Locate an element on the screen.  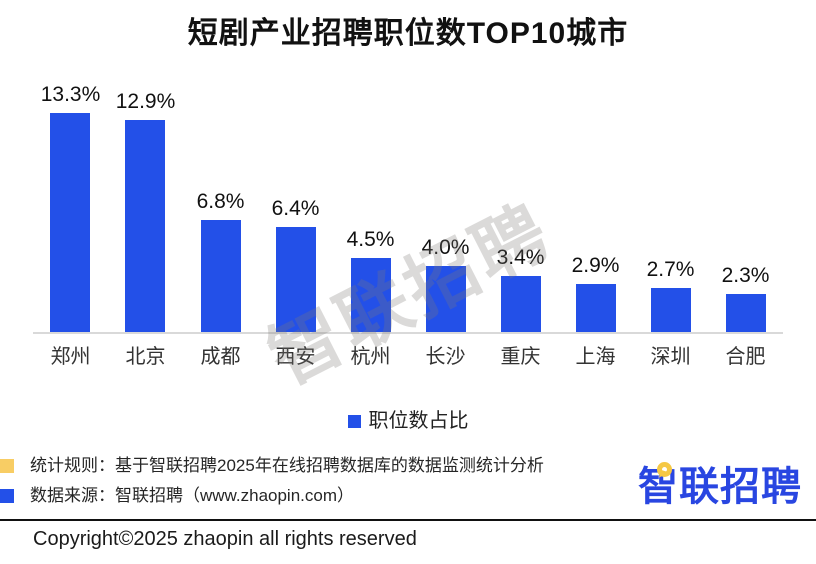
blue-marker-icon is located at coordinates (7, 496).